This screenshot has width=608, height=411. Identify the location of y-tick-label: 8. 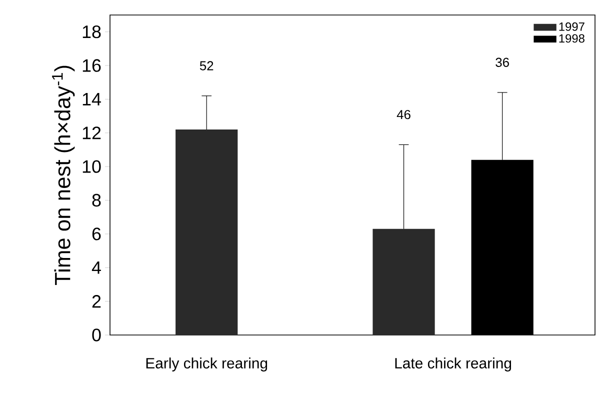
(96, 200).